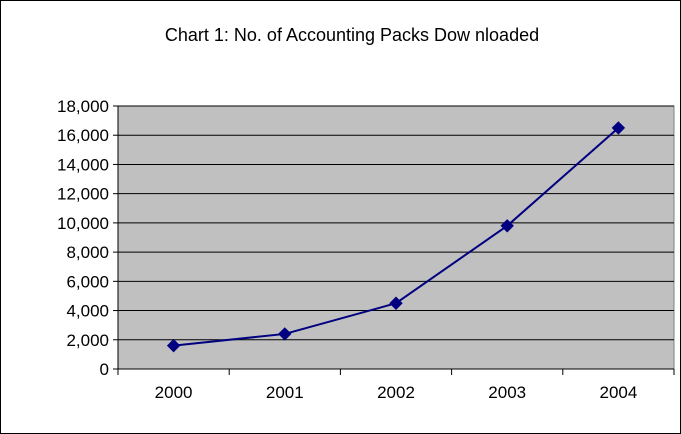 The width and height of the screenshot is (681, 434). I want to click on data-point-2000, so click(173, 345).